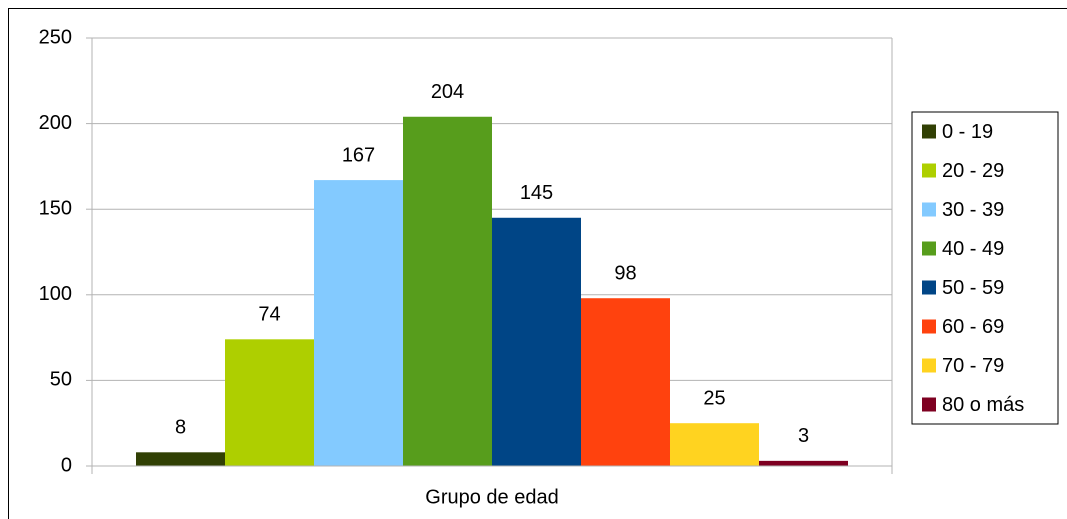 This screenshot has width=1067, height=519. I want to click on y-tick-label: 150, so click(55, 208).